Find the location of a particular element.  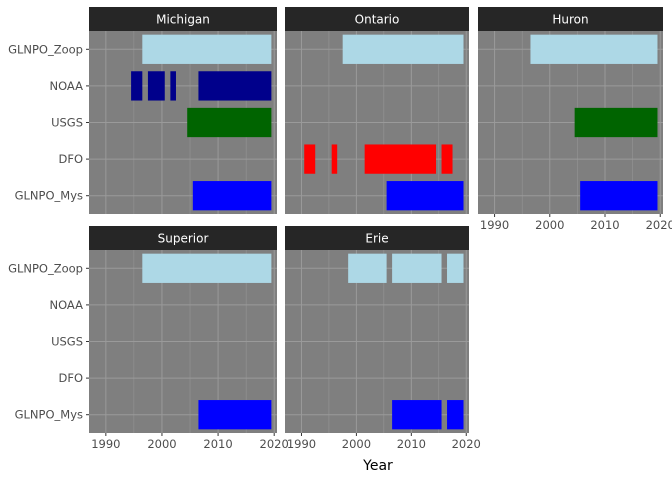

panel-title-erie: Erie is located at coordinates (376, 239).